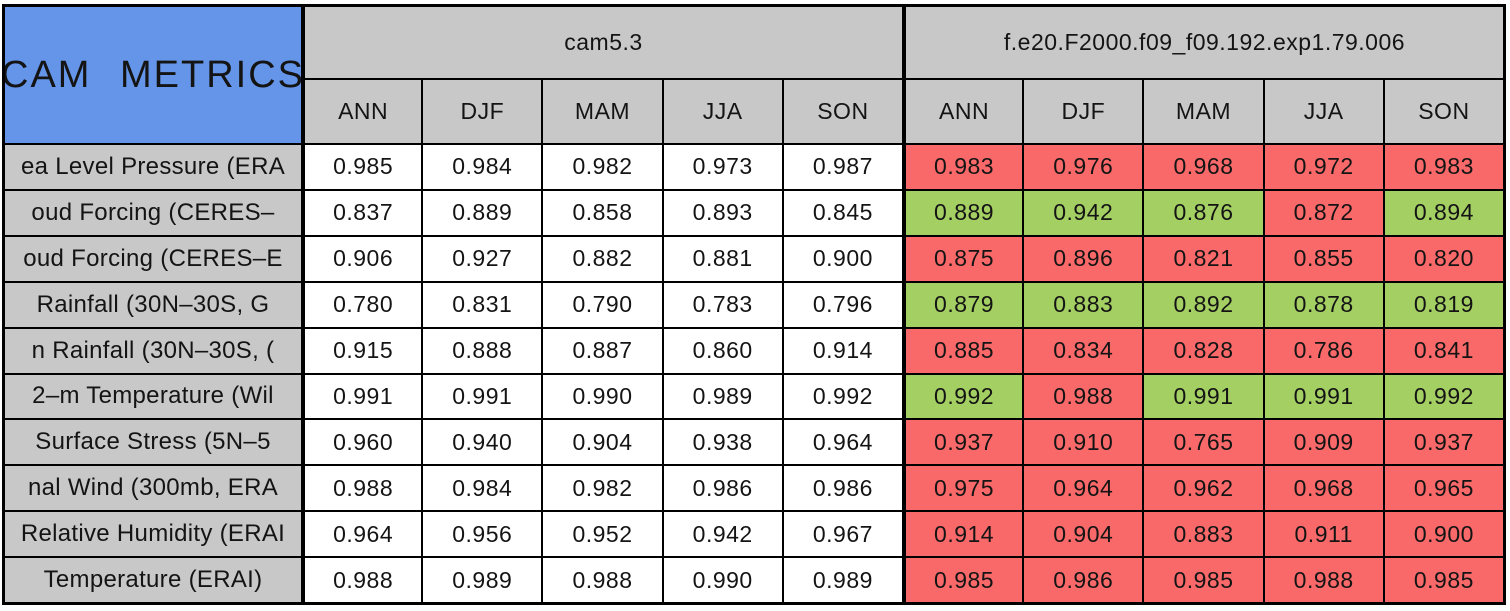  Describe the element at coordinates (842, 304) in the screenshot. I see `metric-value-cam: 0.796` at that location.